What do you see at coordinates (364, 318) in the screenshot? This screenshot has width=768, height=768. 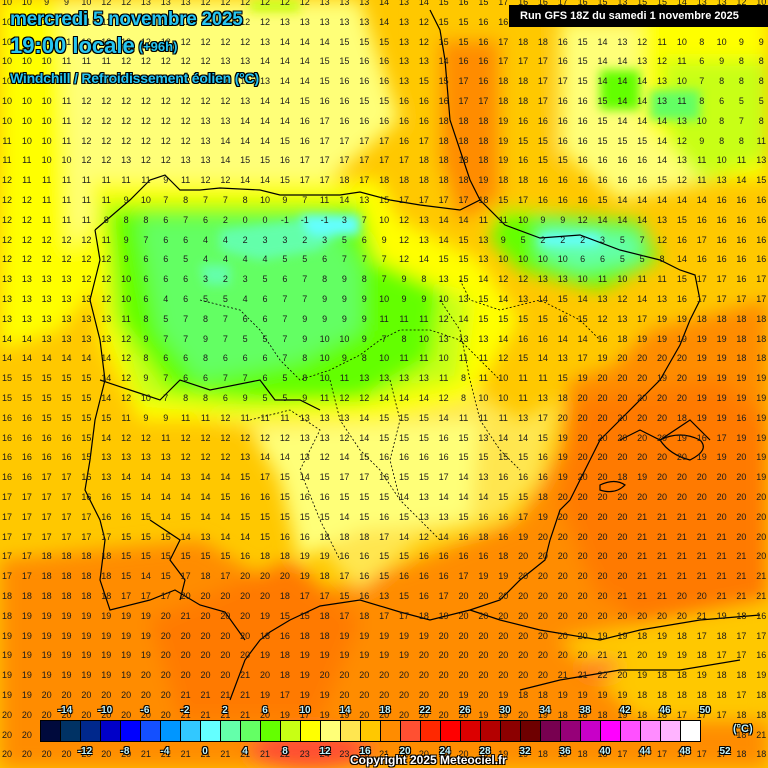 I see `grid-value: 9` at bounding box center [364, 318].